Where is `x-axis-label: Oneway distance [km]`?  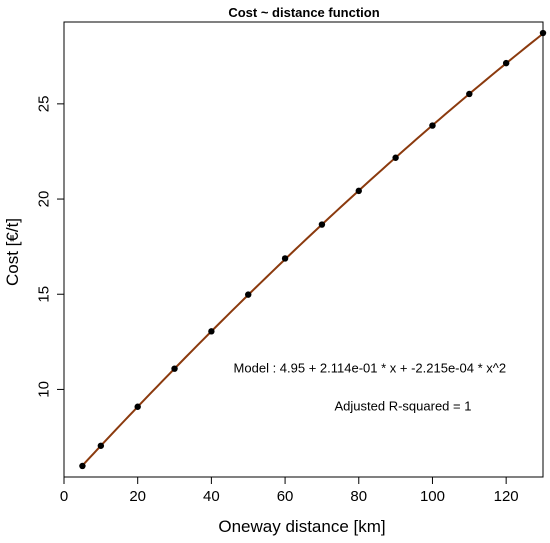
x-axis-label: Oneway distance [km] is located at coordinates (301, 526).